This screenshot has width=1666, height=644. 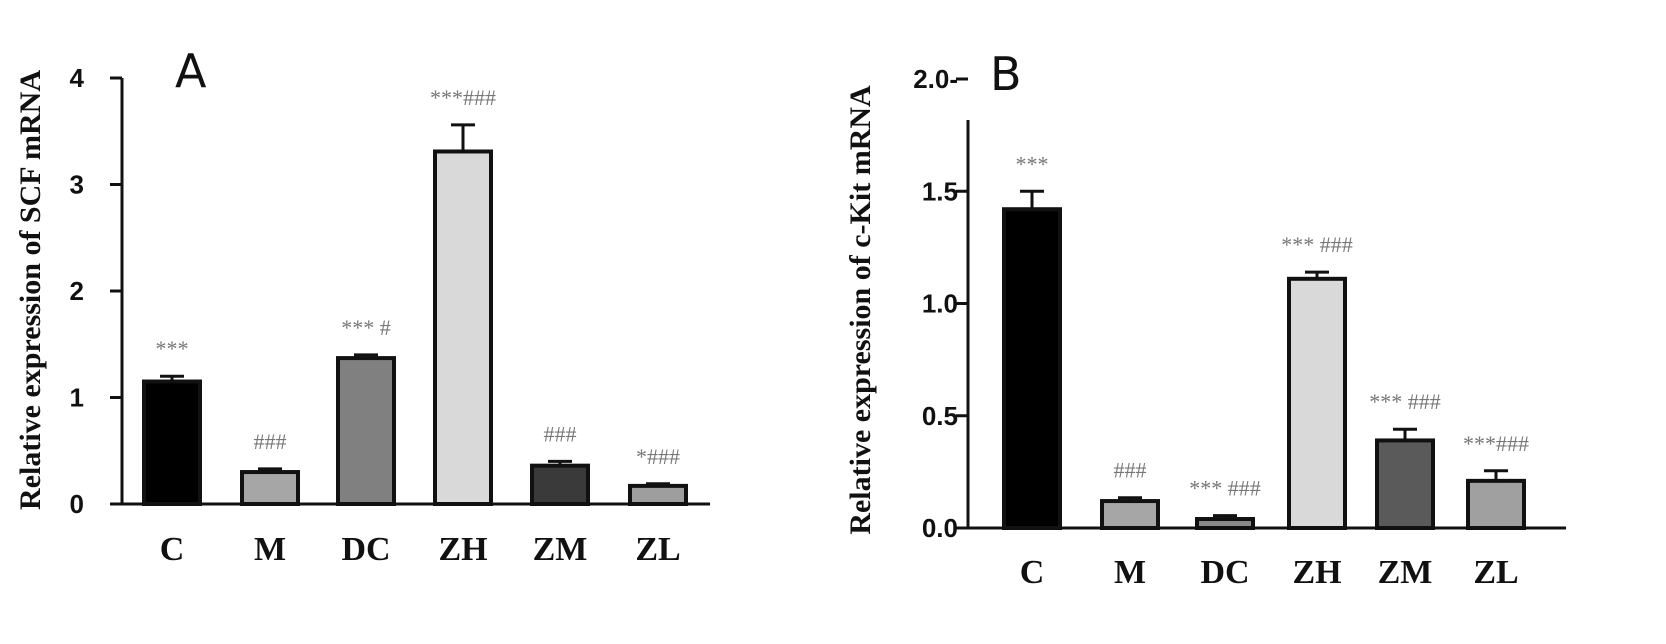 I want to click on x-tick-label-b: ZM, so click(x=1405, y=572).